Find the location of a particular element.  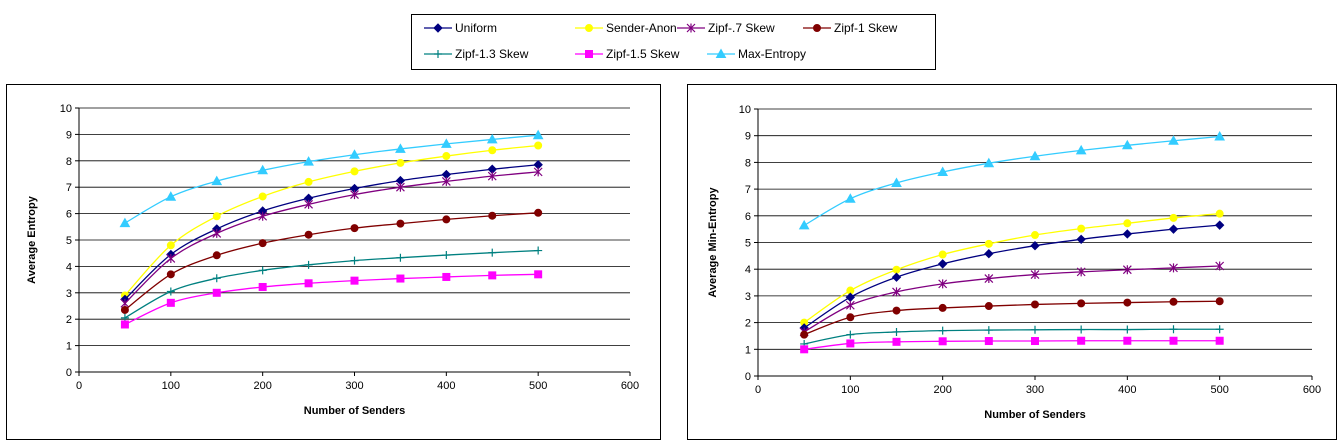

legend-label: Uniform is located at coordinates (476, 28).